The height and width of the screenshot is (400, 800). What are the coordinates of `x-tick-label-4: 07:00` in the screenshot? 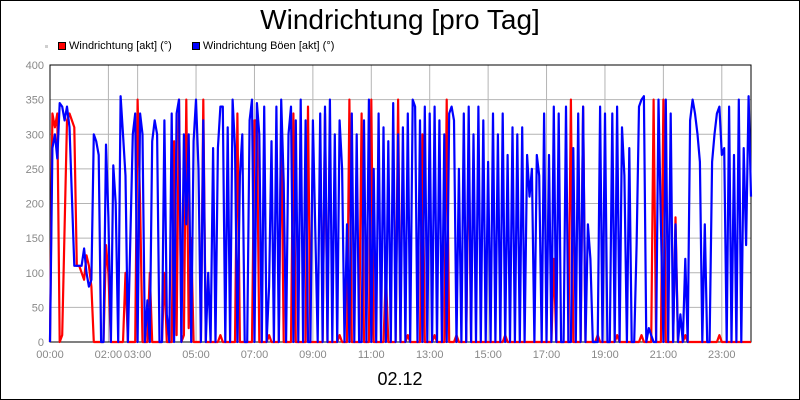 It's located at (255, 355).